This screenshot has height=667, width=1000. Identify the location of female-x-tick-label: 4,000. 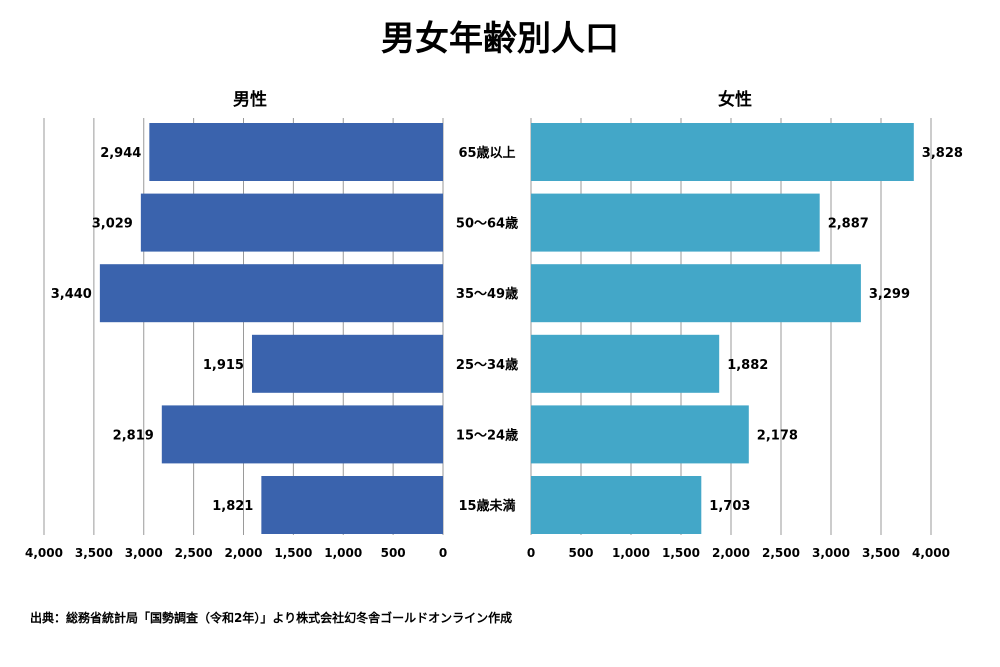
(931, 553).